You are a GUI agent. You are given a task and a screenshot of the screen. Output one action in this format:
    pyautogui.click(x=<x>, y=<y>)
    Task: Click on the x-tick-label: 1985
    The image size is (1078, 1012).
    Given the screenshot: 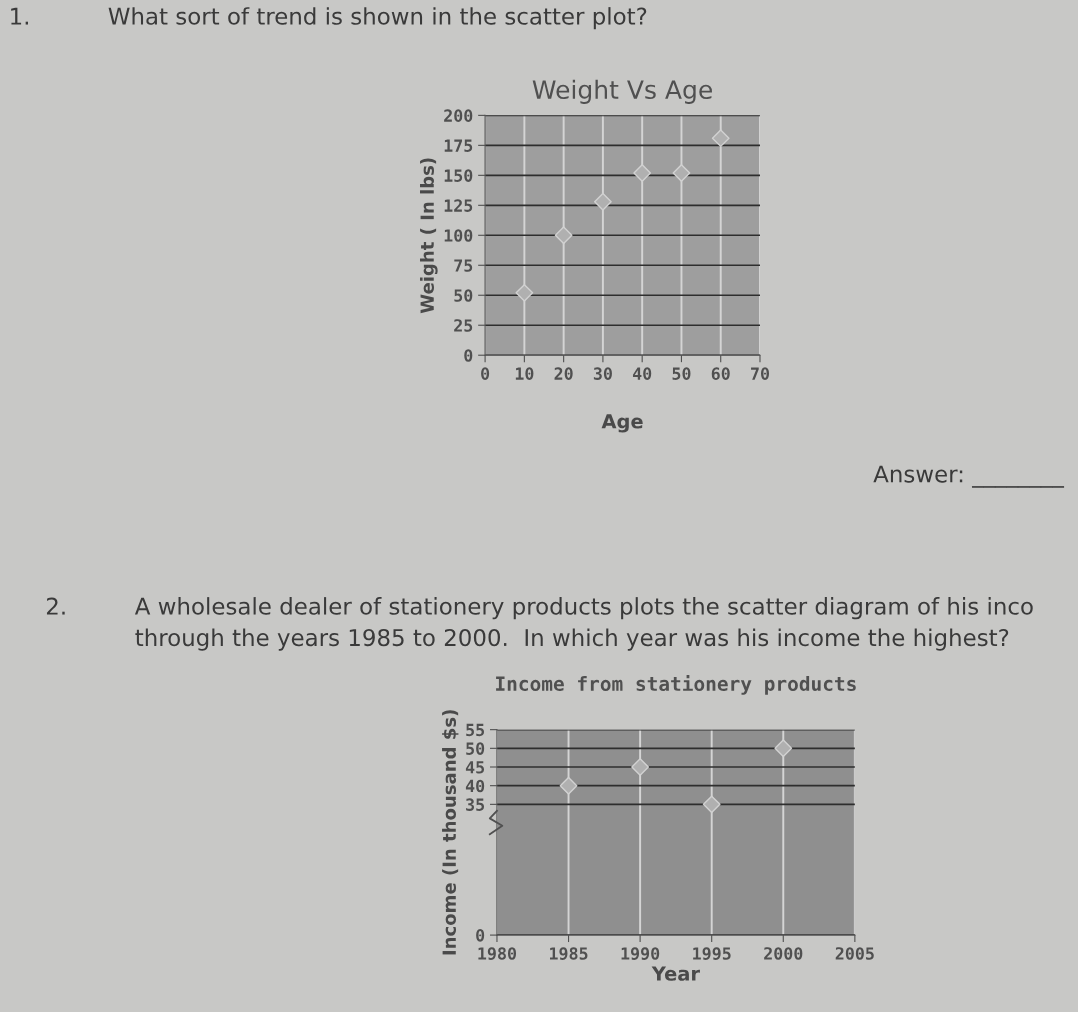 What is the action you would take?
    pyautogui.click(x=569, y=953)
    